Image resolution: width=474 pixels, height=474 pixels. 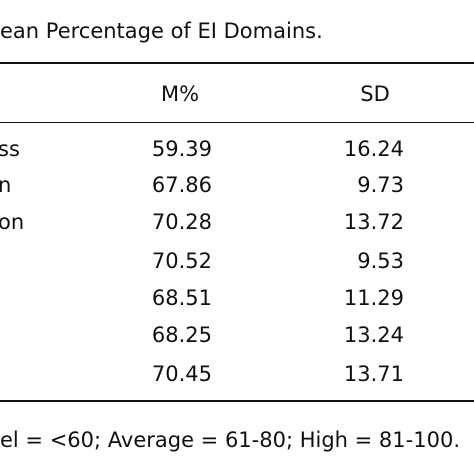 What do you see at coordinates (373, 374) in the screenshot?
I see `cell-sd: 13.71` at bounding box center [373, 374].